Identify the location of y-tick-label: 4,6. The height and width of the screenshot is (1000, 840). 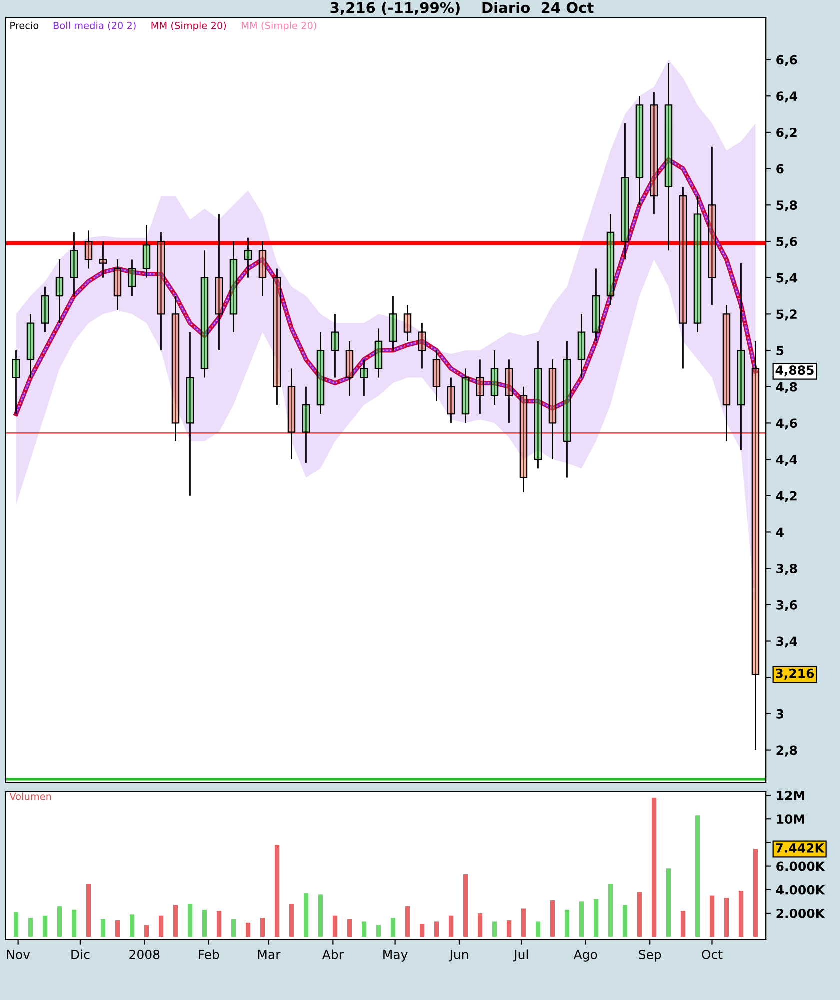
(787, 424).